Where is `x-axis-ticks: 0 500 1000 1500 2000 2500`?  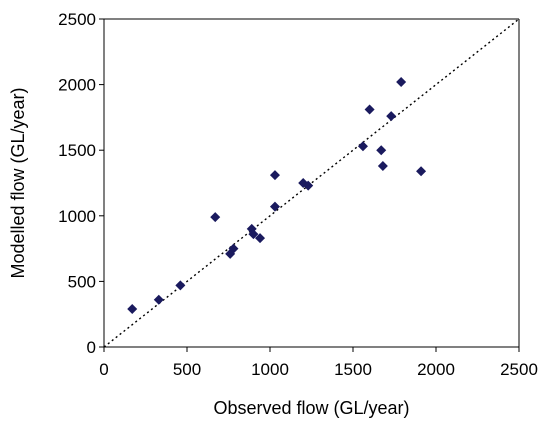
x-axis-ticks: 0 500 1000 1500 2000 2500 is located at coordinates (318, 363).